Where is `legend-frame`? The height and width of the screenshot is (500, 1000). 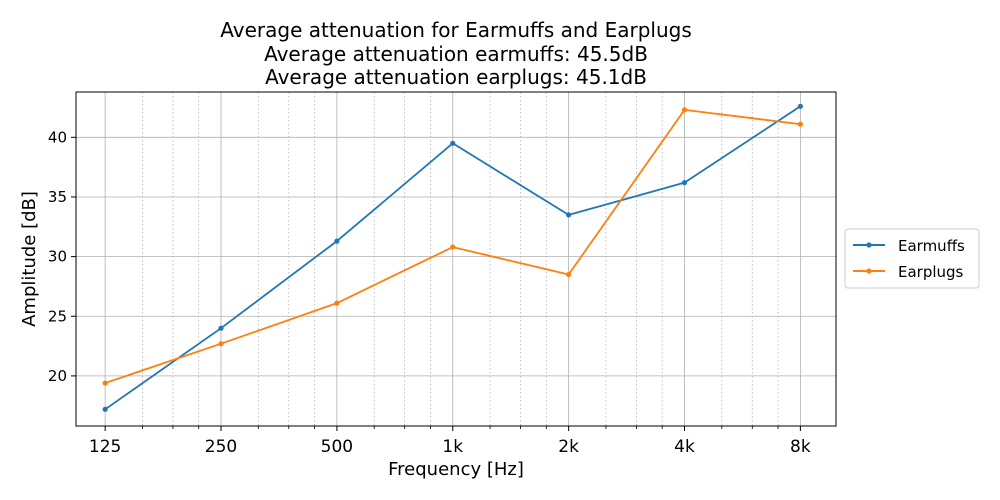 legend-frame is located at coordinates (912, 258).